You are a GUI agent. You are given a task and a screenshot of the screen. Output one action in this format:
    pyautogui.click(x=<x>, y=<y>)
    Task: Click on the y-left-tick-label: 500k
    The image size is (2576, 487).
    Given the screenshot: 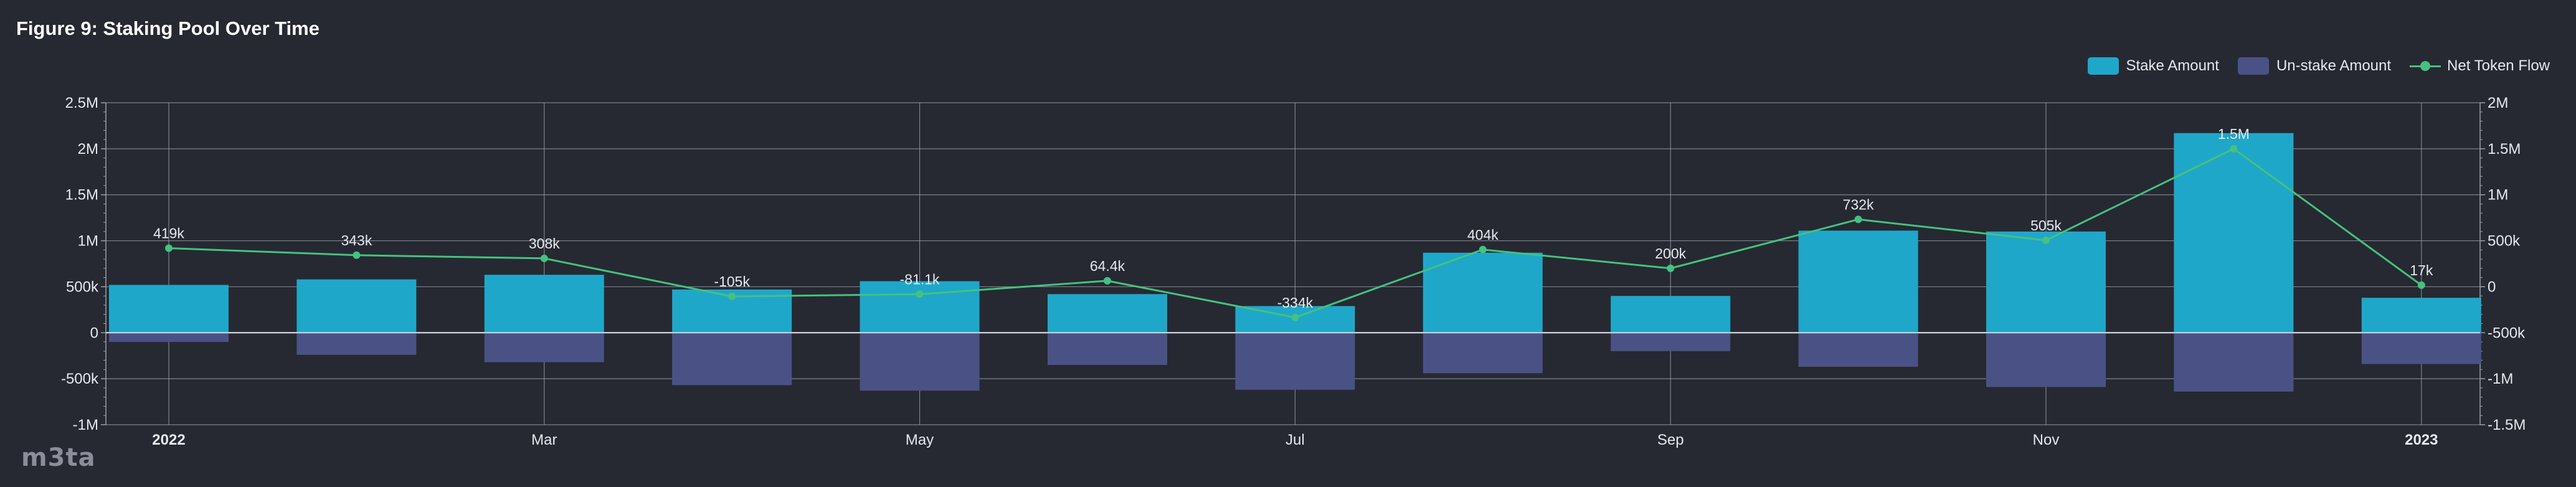 What is the action you would take?
    pyautogui.click(x=82, y=286)
    